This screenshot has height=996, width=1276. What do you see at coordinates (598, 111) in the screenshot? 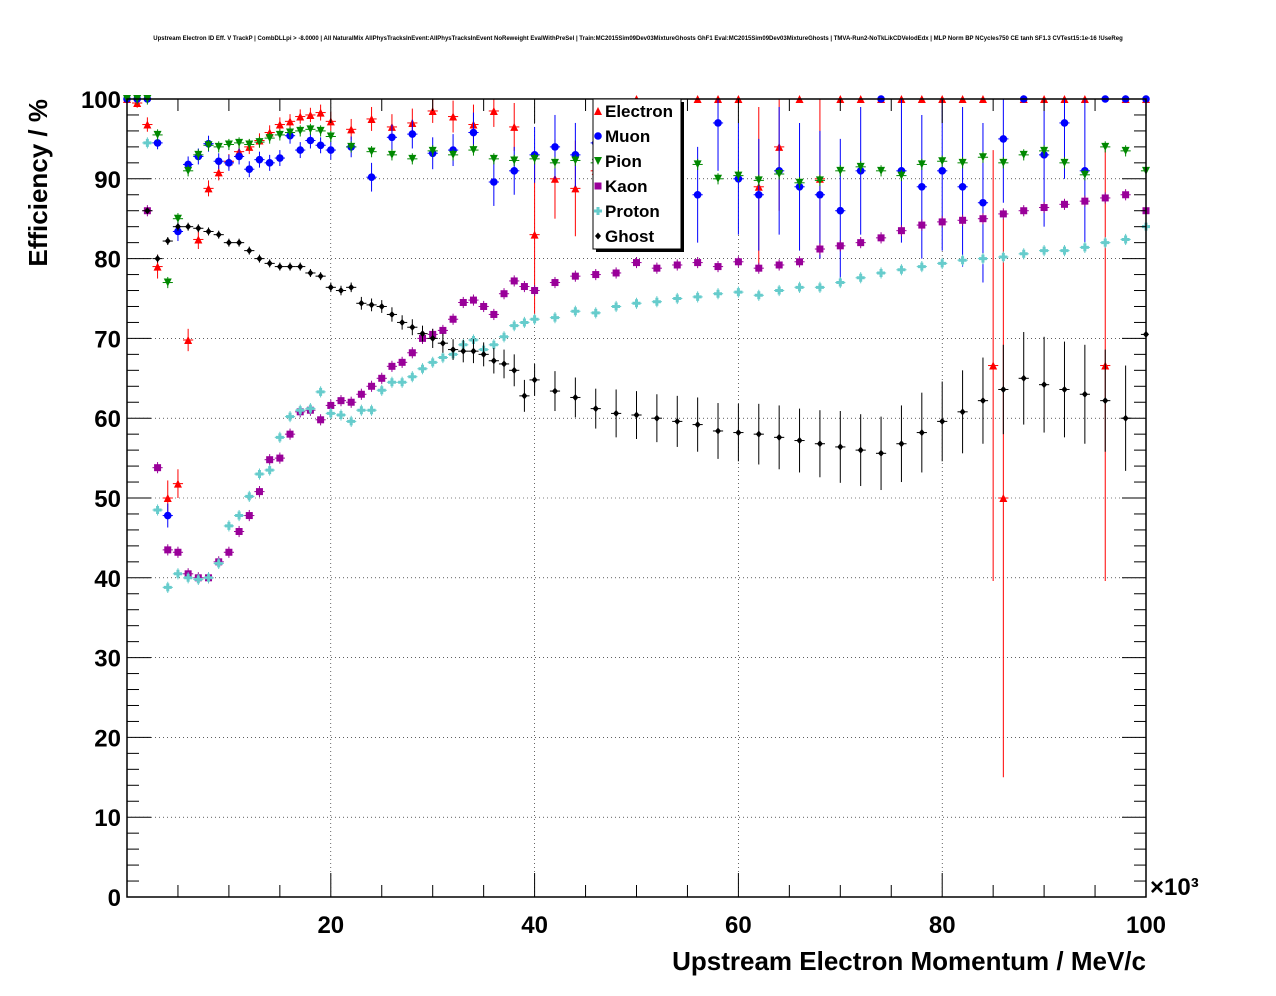
I see `legend-marker-electron` at bounding box center [598, 111].